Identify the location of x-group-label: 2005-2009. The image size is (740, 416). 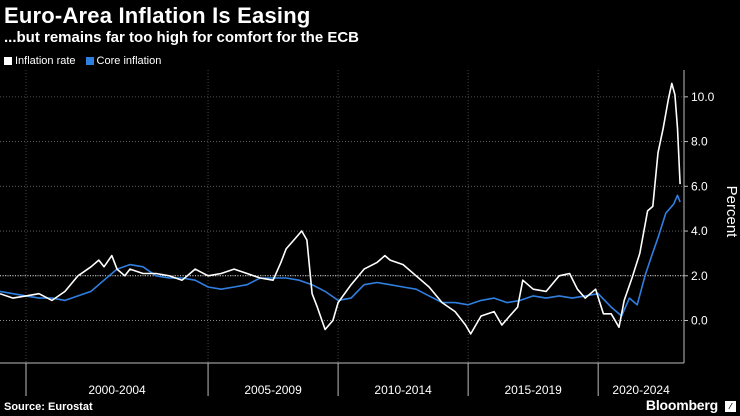
(273, 390).